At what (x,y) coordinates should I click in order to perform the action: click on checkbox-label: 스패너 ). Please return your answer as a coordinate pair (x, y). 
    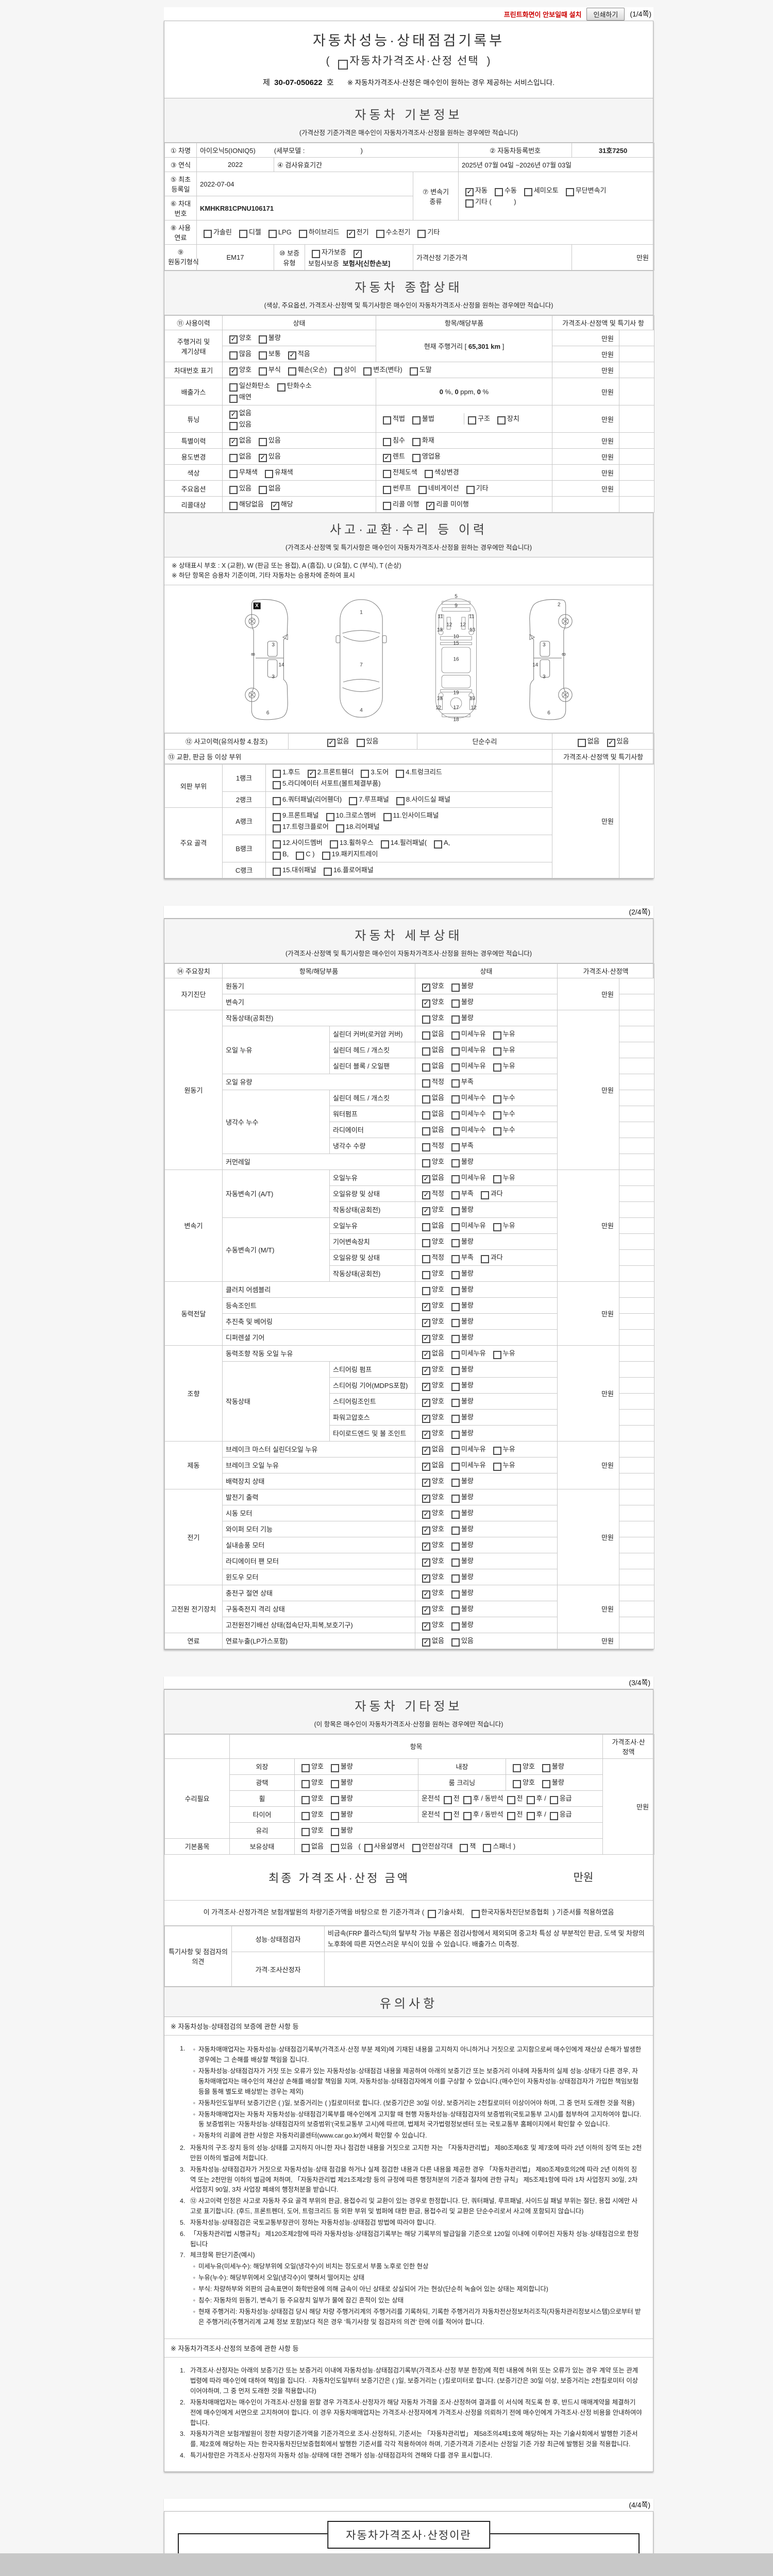
    Looking at the image, I should click on (504, 1846).